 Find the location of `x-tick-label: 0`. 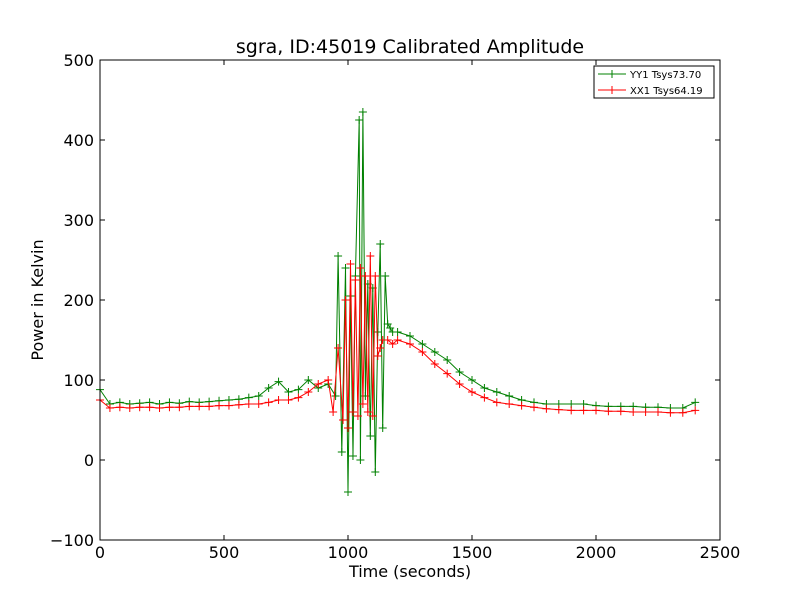

x-tick-label: 0 is located at coordinates (100, 552).